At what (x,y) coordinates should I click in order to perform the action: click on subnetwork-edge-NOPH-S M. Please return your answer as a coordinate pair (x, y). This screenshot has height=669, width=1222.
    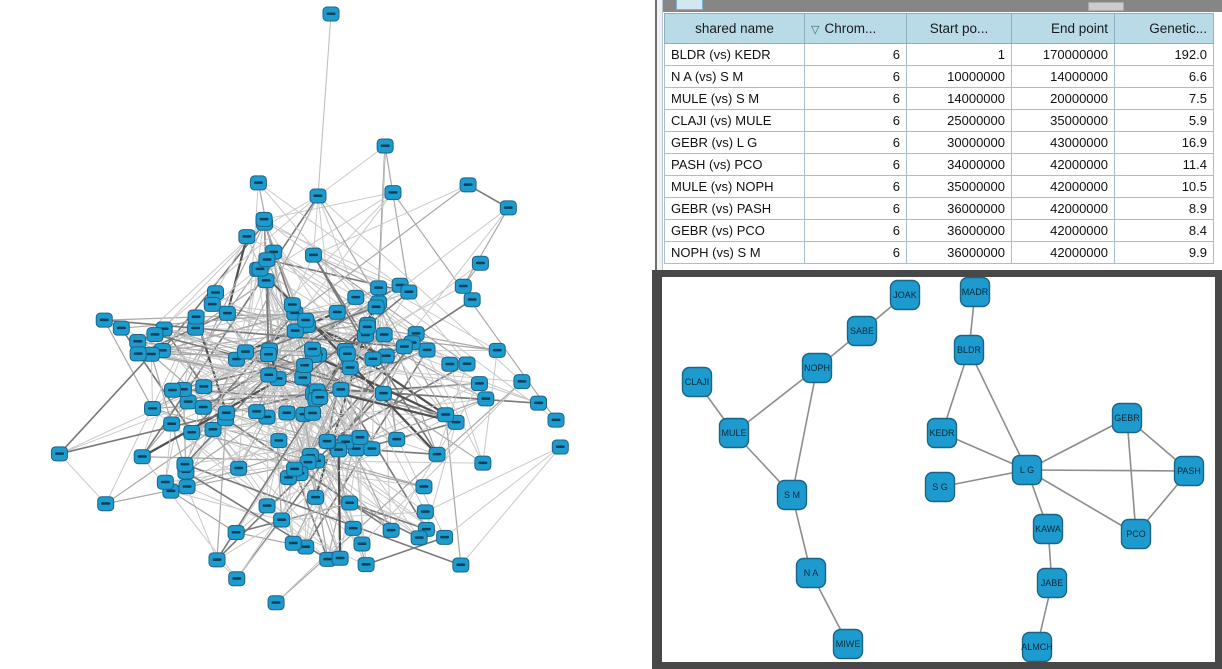
    Looking at the image, I should click on (804, 431).